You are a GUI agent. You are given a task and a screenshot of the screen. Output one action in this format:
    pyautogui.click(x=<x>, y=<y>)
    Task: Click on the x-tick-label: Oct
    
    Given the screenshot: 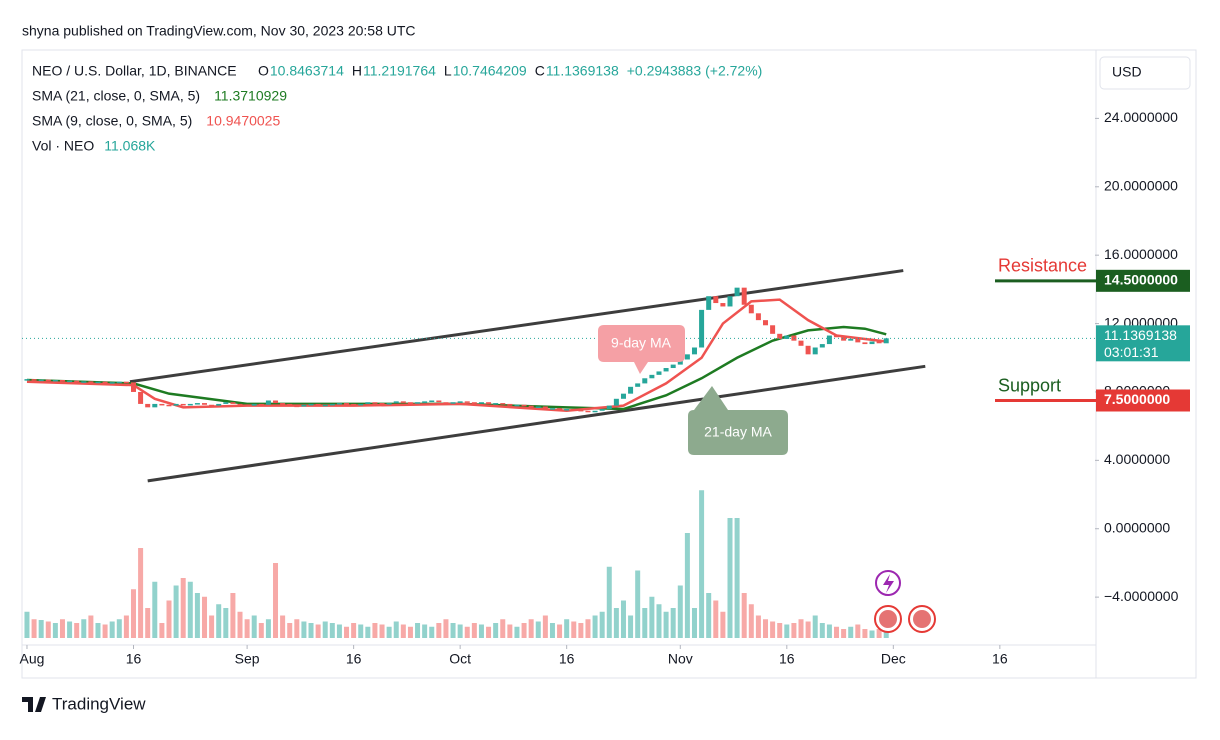 What is the action you would take?
    pyautogui.click(x=460, y=659)
    